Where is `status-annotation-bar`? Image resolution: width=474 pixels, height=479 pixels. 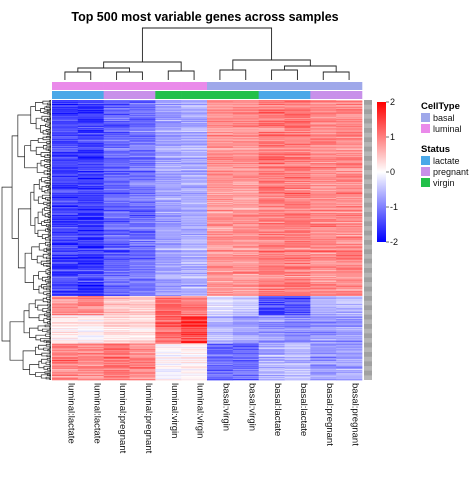 status-annotation-bar is located at coordinates (207, 95).